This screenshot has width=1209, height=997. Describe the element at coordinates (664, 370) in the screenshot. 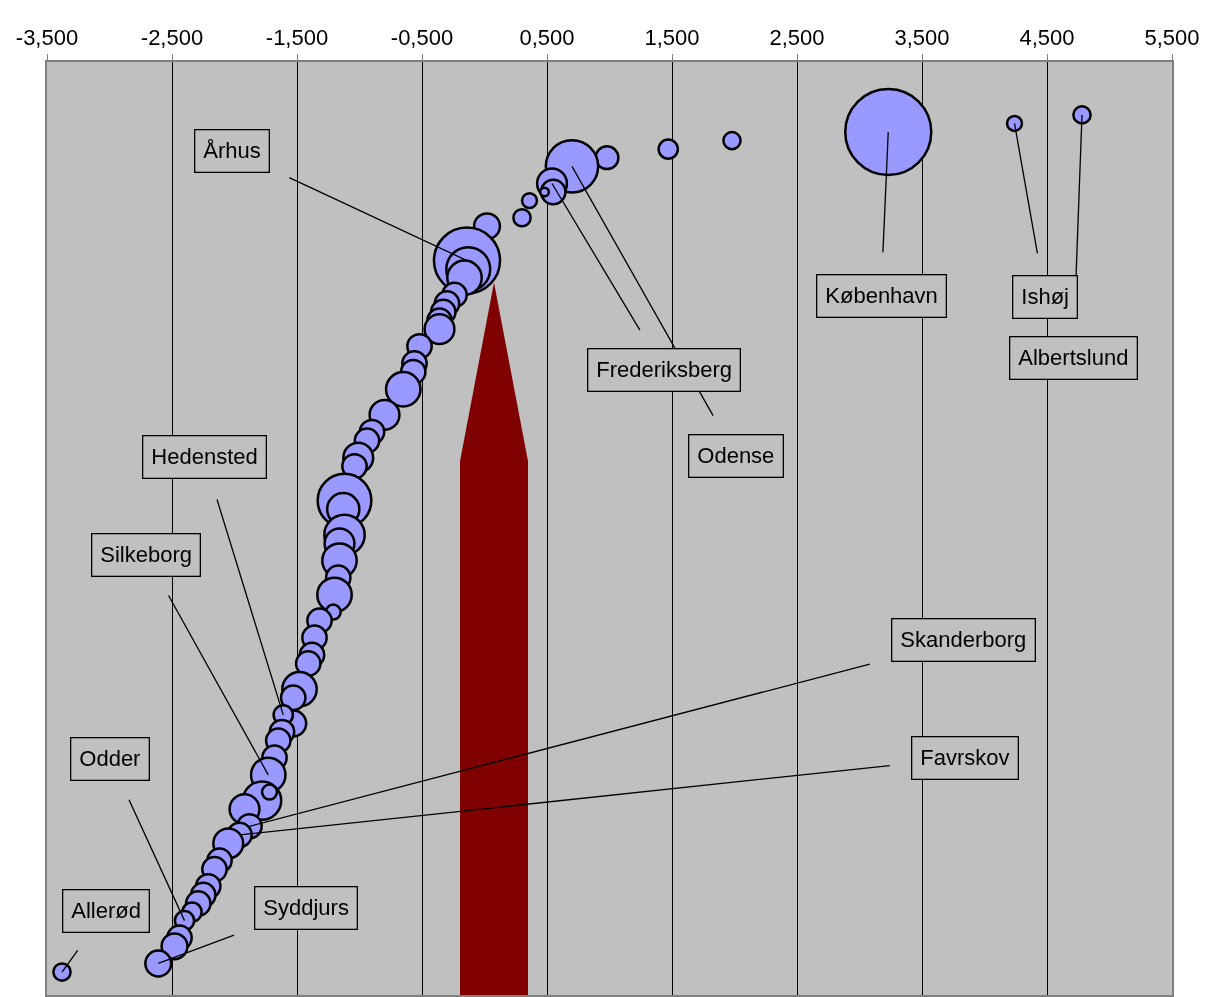

I see `annotation: Frederiksberg` at that location.